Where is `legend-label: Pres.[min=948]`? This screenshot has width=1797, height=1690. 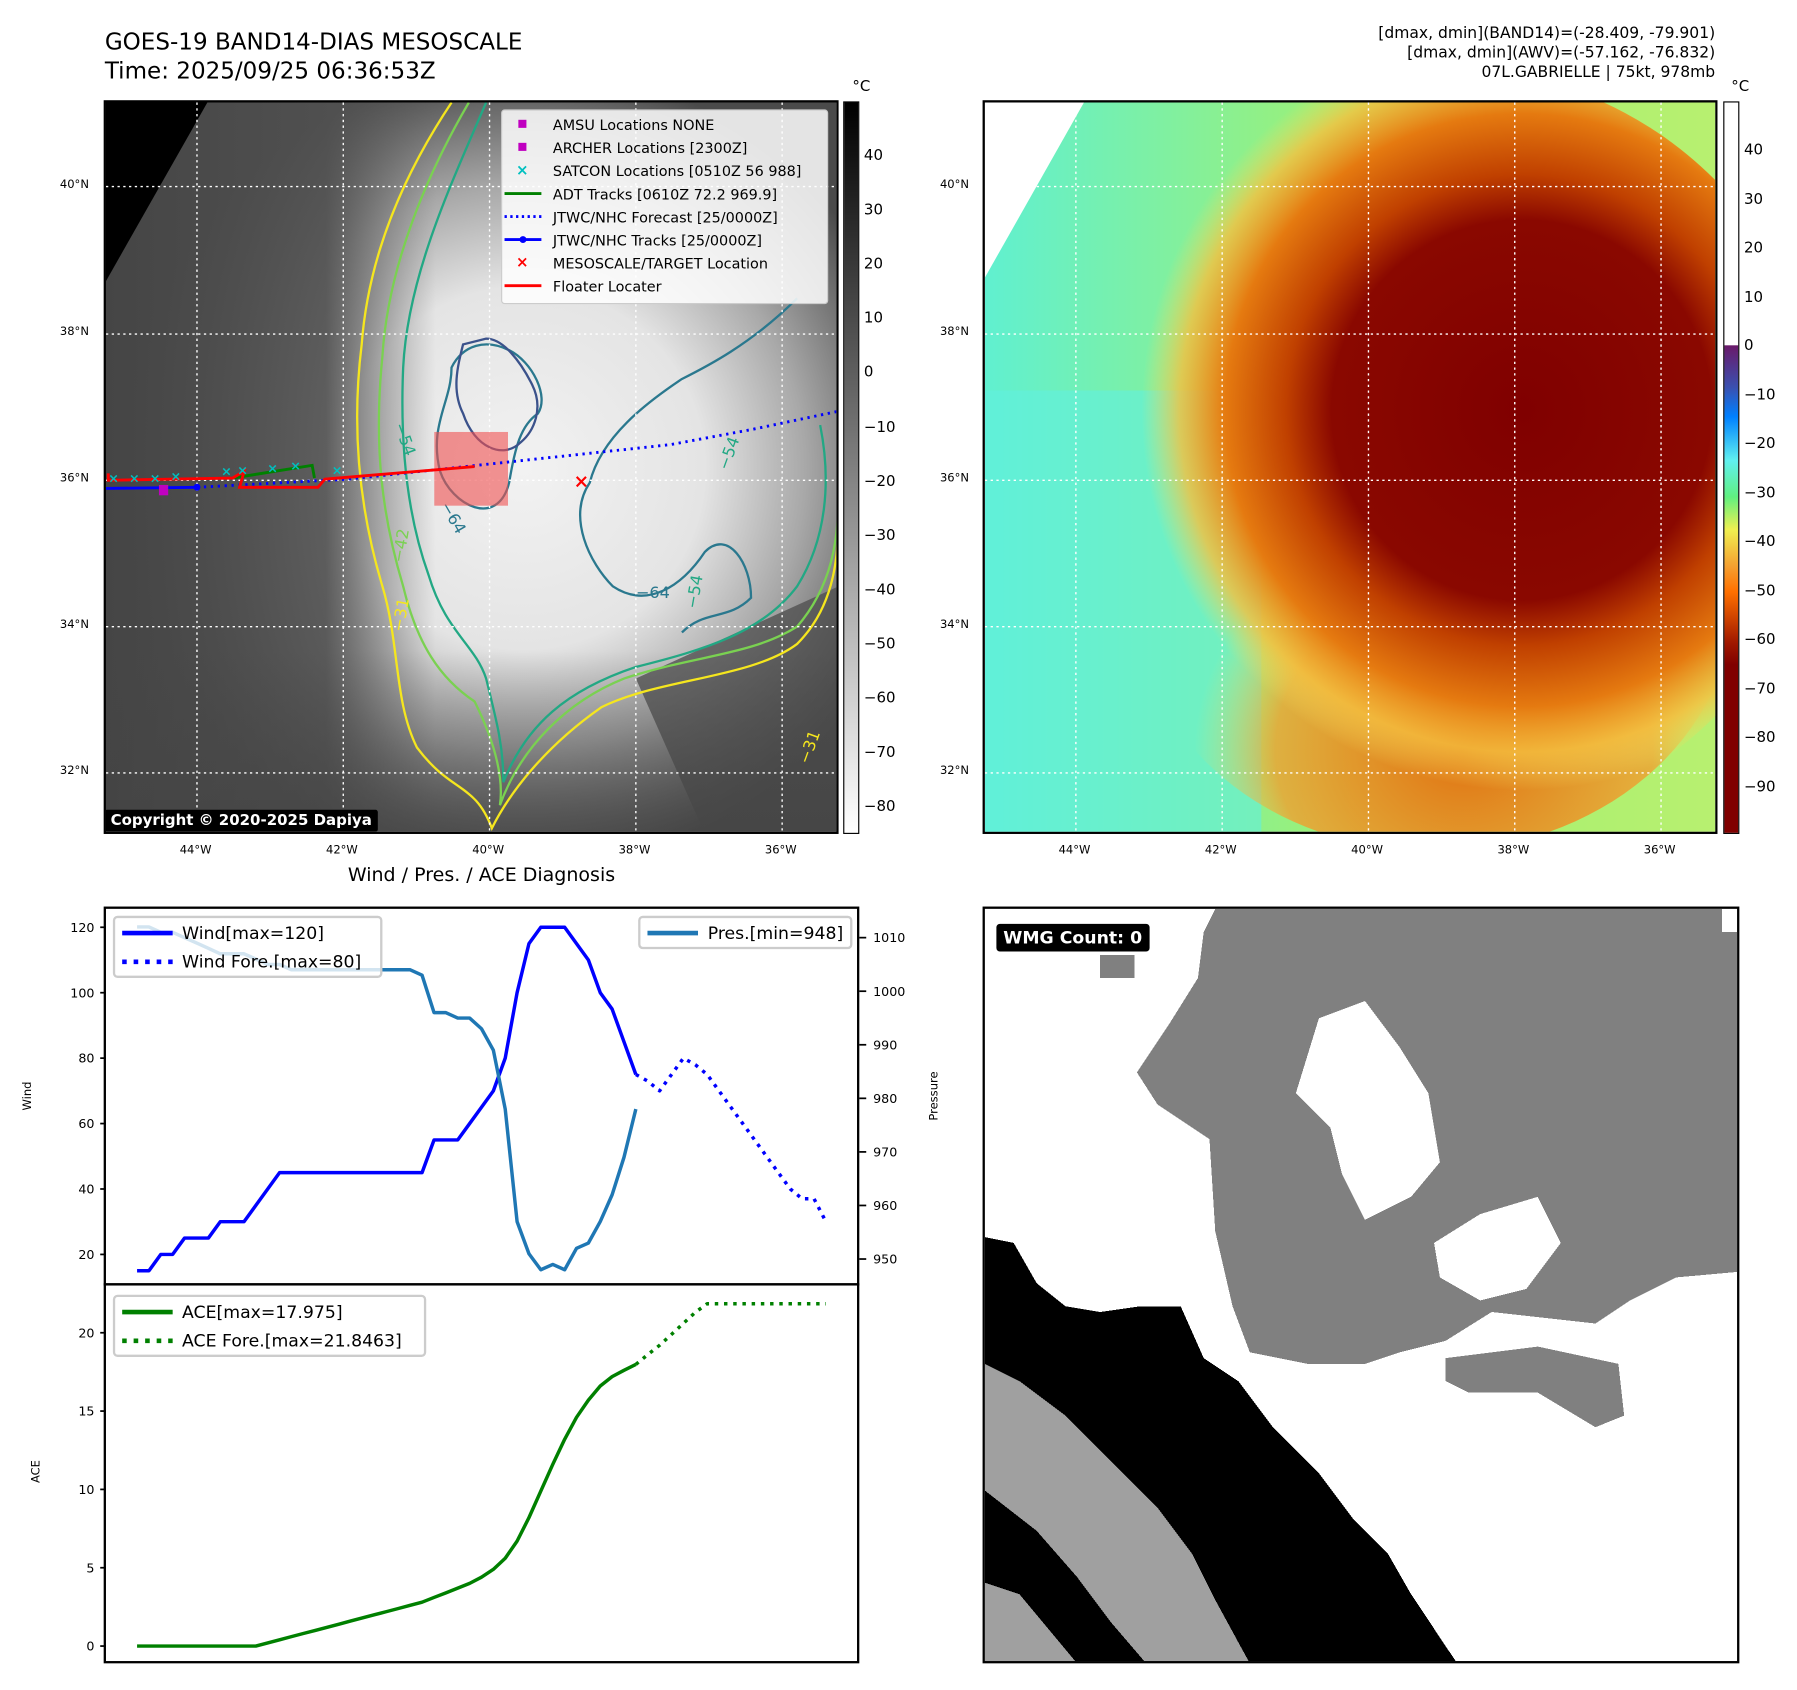 legend-label: Pres.[min=948] is located at coordinates (775, 932).